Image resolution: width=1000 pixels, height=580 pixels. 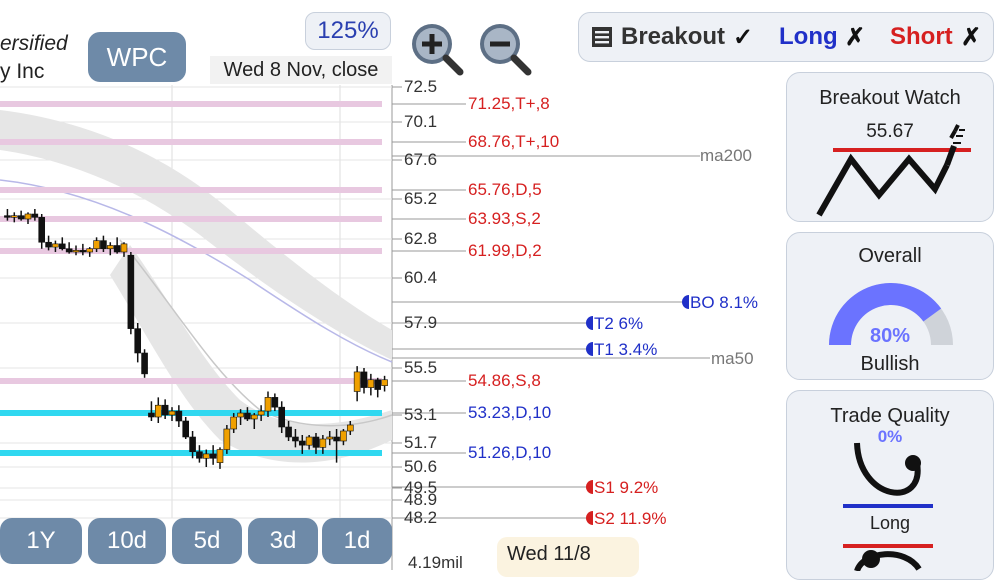 What do you see at coordinates (421, 86) in the screenshot?
I see `price-tick-0: 72.5` at bounding box center [421, 86].